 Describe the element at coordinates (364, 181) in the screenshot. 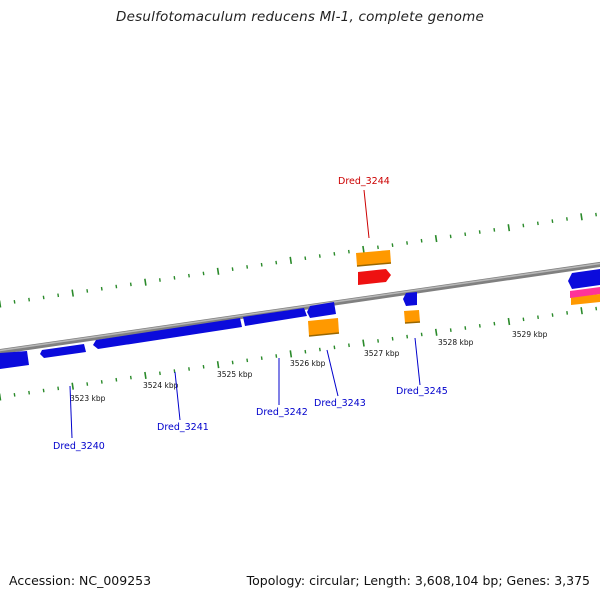

I see `label-dred-3244: Dred_3244` at that location.